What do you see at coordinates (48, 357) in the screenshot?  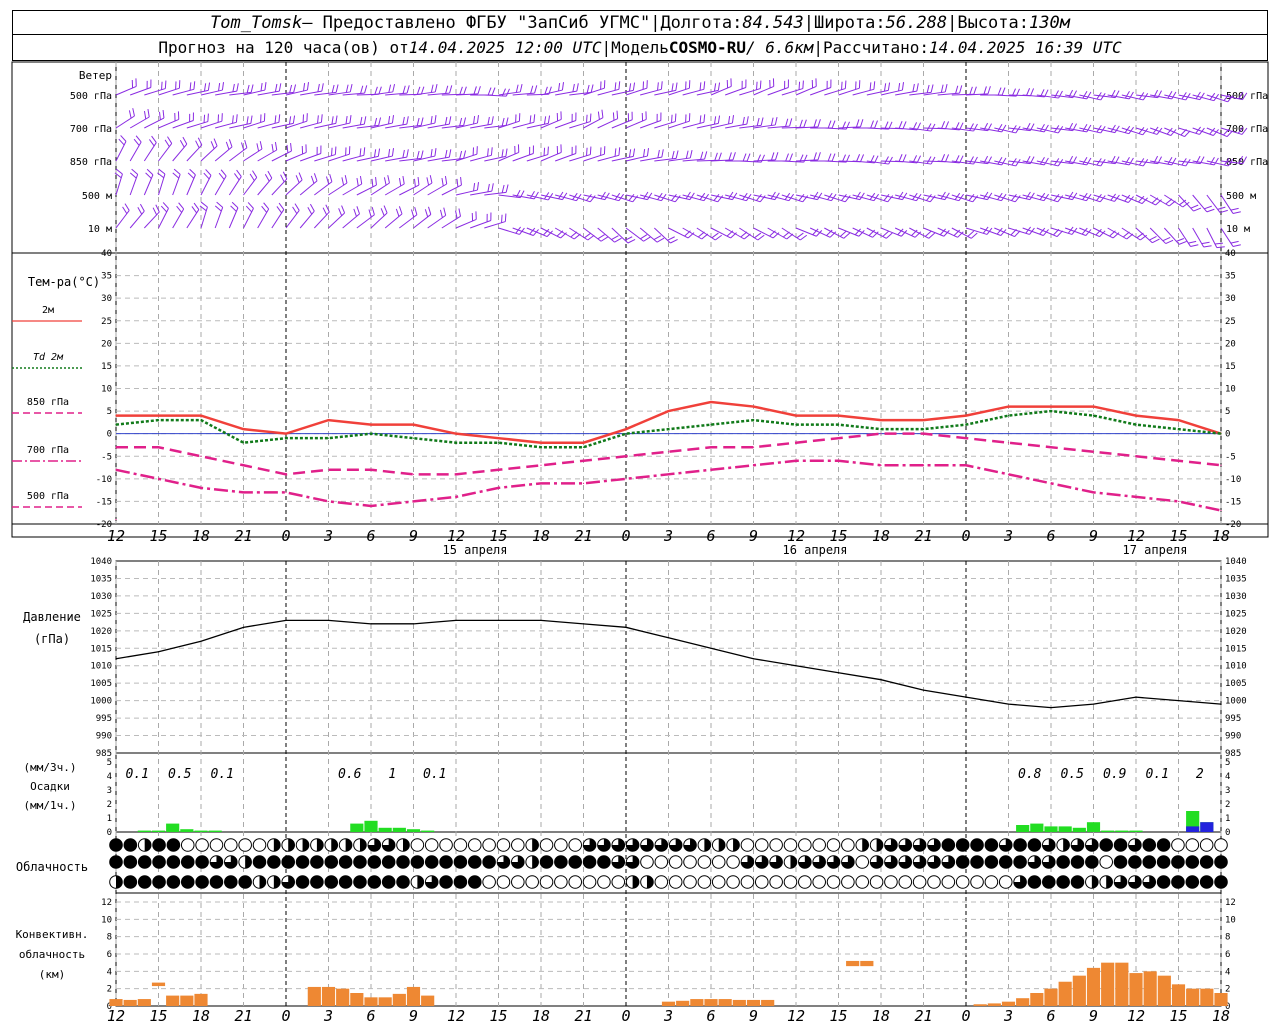 I see `legend-label: Td 2м` at bounding box center [48, 357].